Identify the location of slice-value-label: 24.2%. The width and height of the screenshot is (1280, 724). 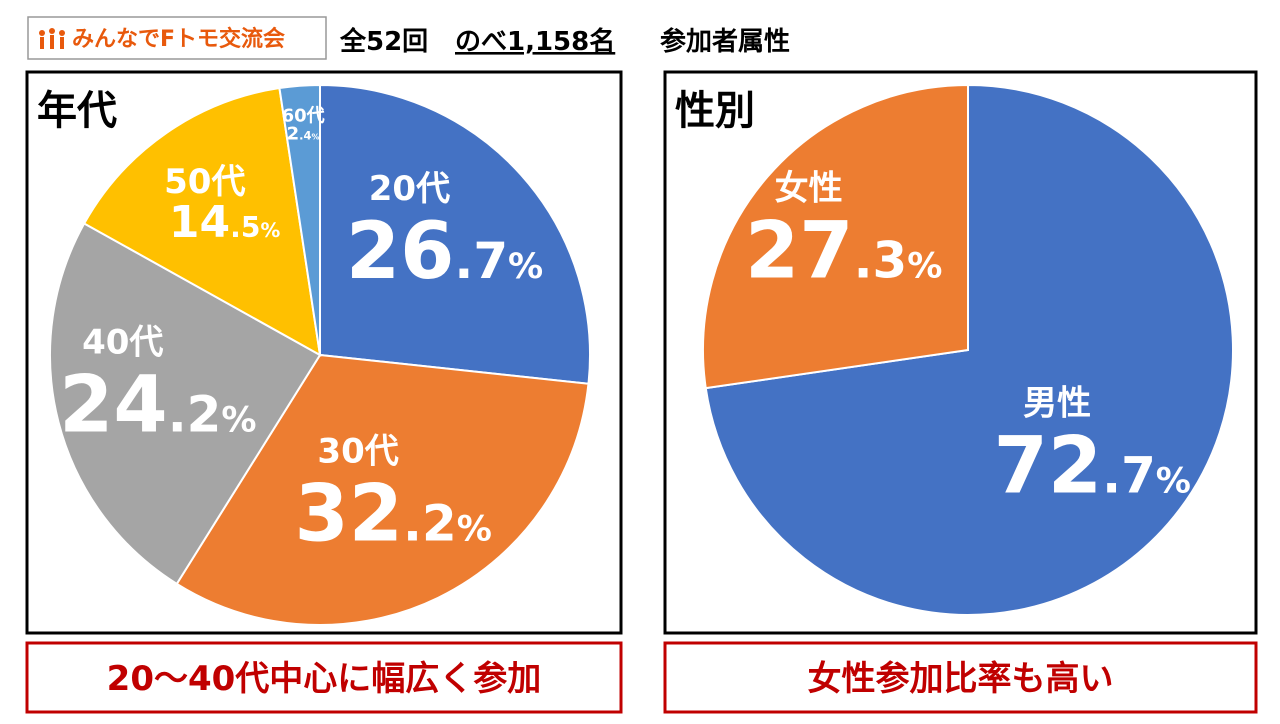
(157, 406).